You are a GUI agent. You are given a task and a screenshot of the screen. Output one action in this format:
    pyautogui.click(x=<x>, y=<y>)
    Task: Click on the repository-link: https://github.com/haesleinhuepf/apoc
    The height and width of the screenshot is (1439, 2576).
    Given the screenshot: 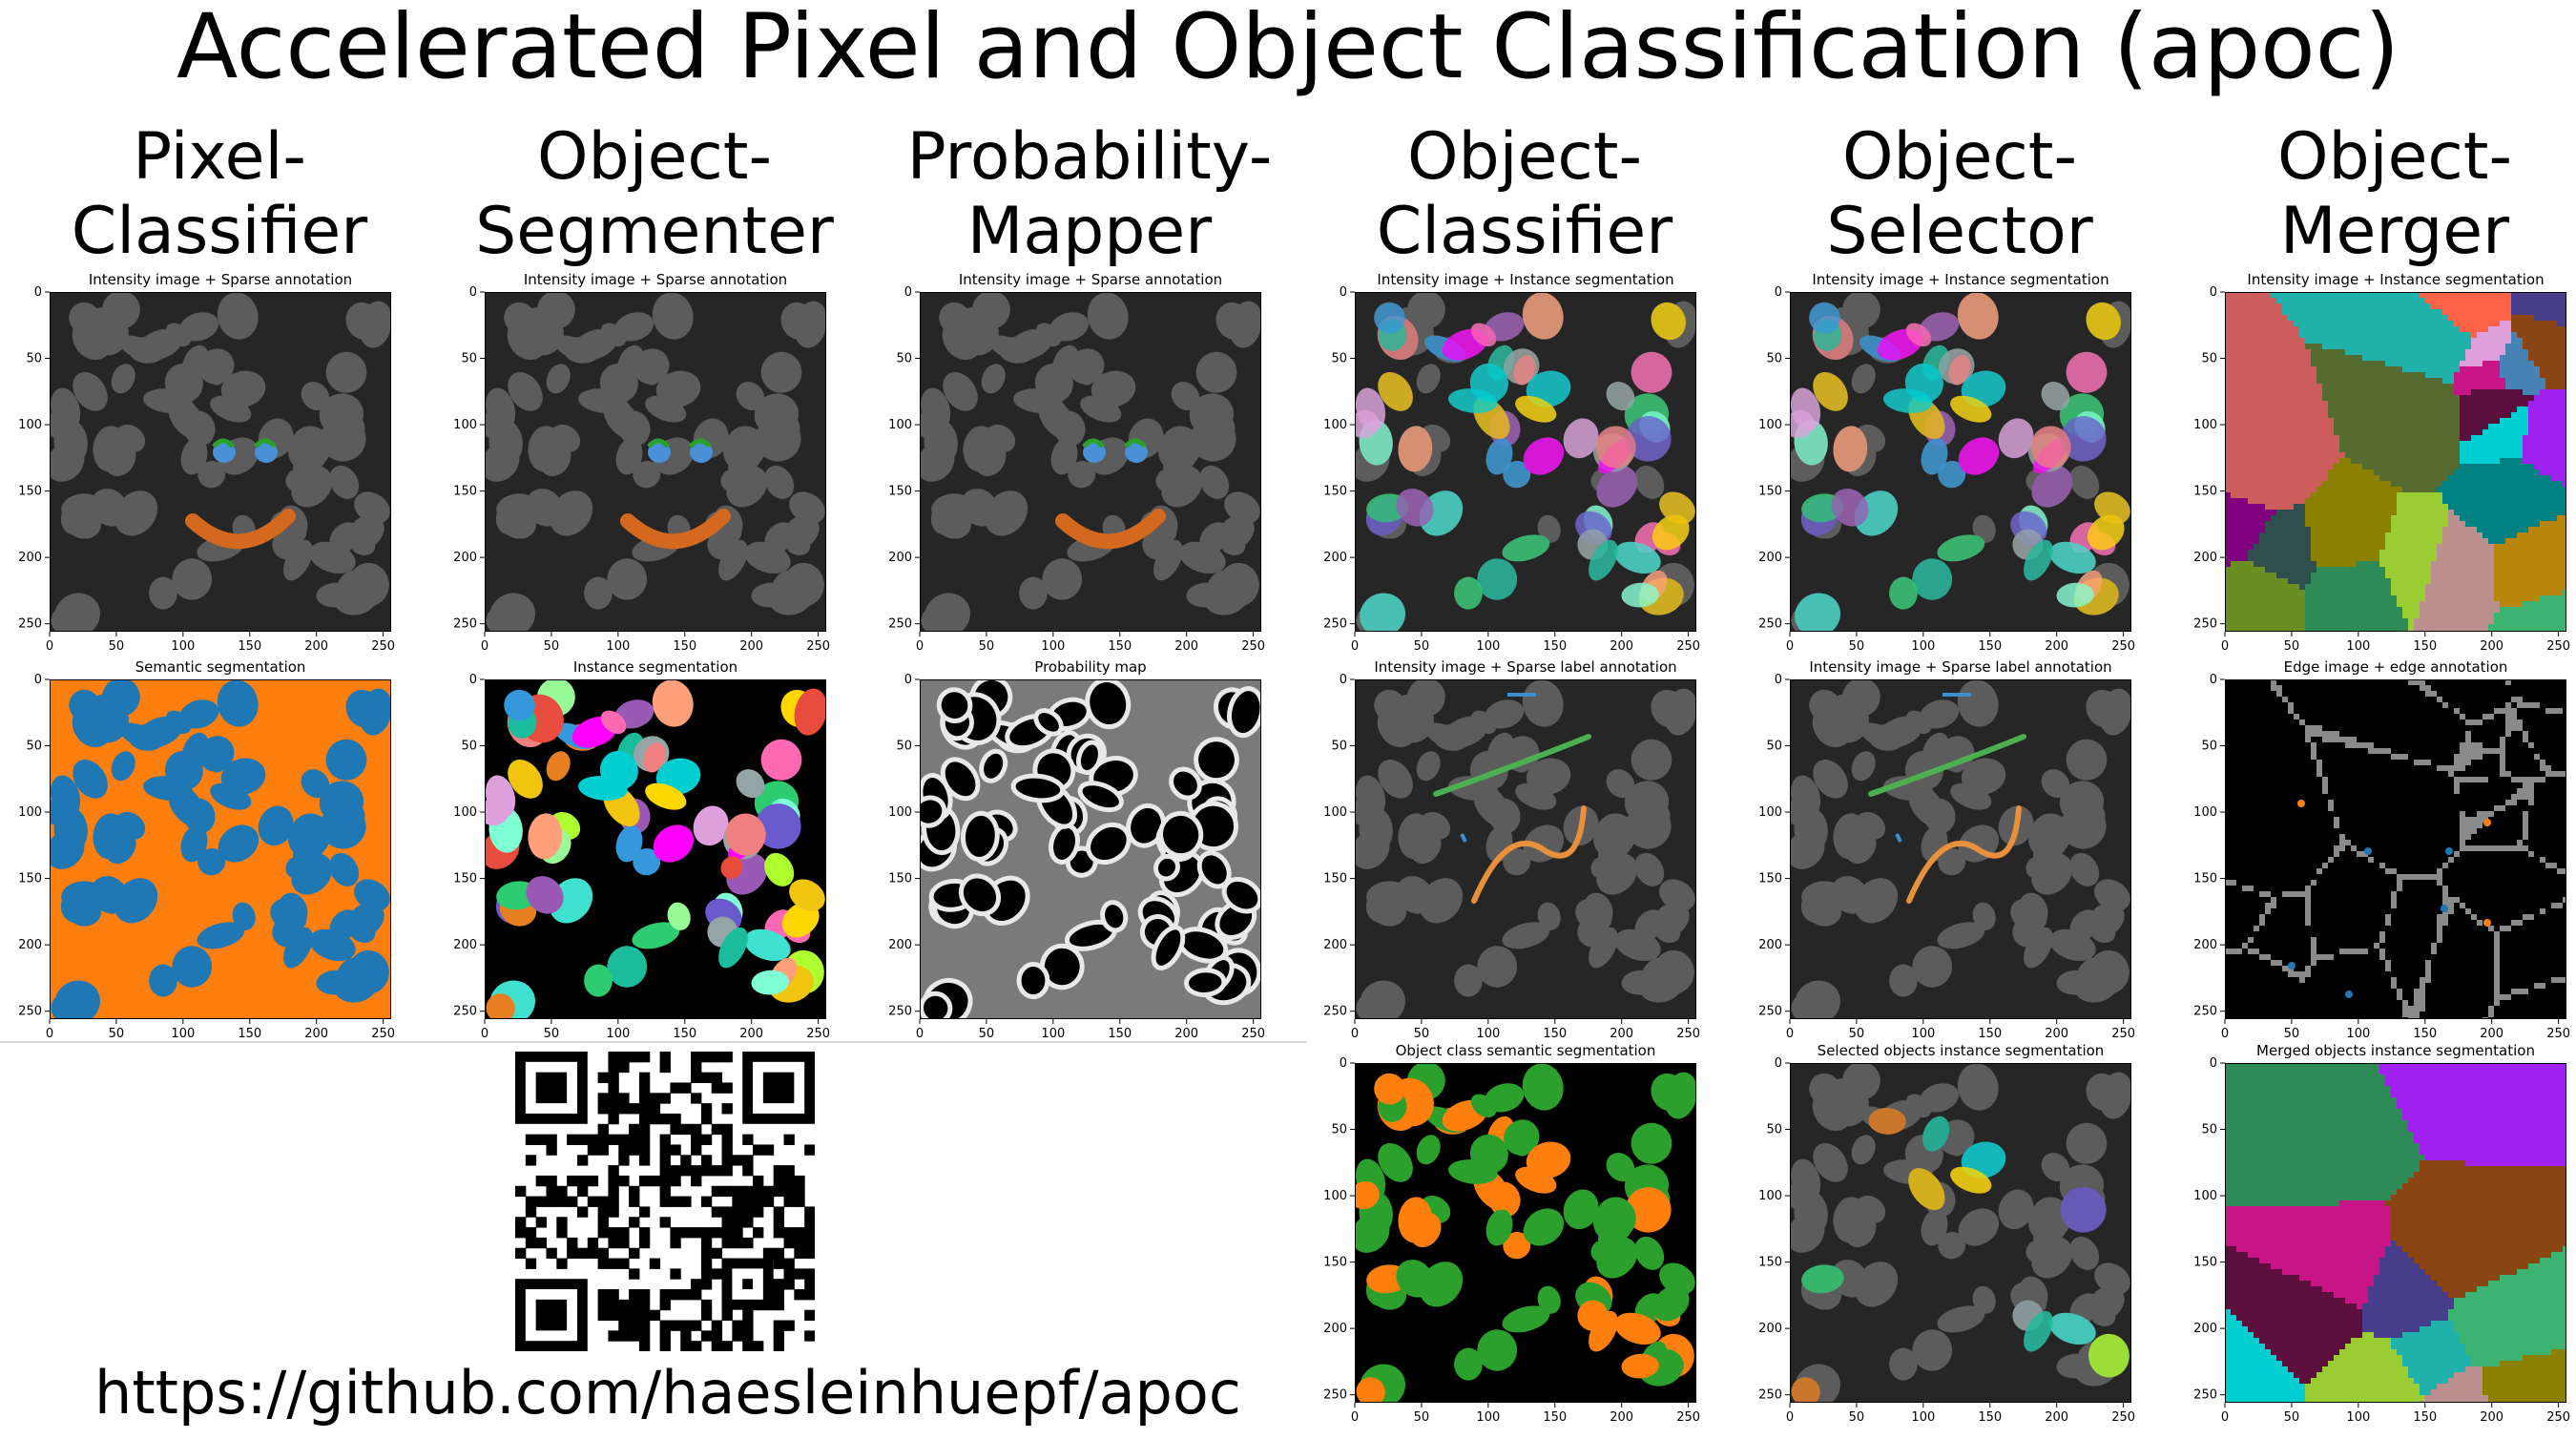 What is the action you would take?
    pyautogui.click(x=668, y=1393)
    